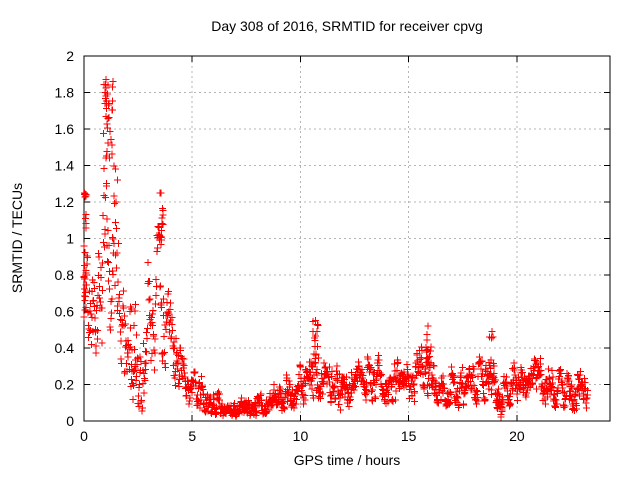 This screenshot has height=480, width=640. I want to click on y-tick-label-0.6: 0.6, so click(65, 312).